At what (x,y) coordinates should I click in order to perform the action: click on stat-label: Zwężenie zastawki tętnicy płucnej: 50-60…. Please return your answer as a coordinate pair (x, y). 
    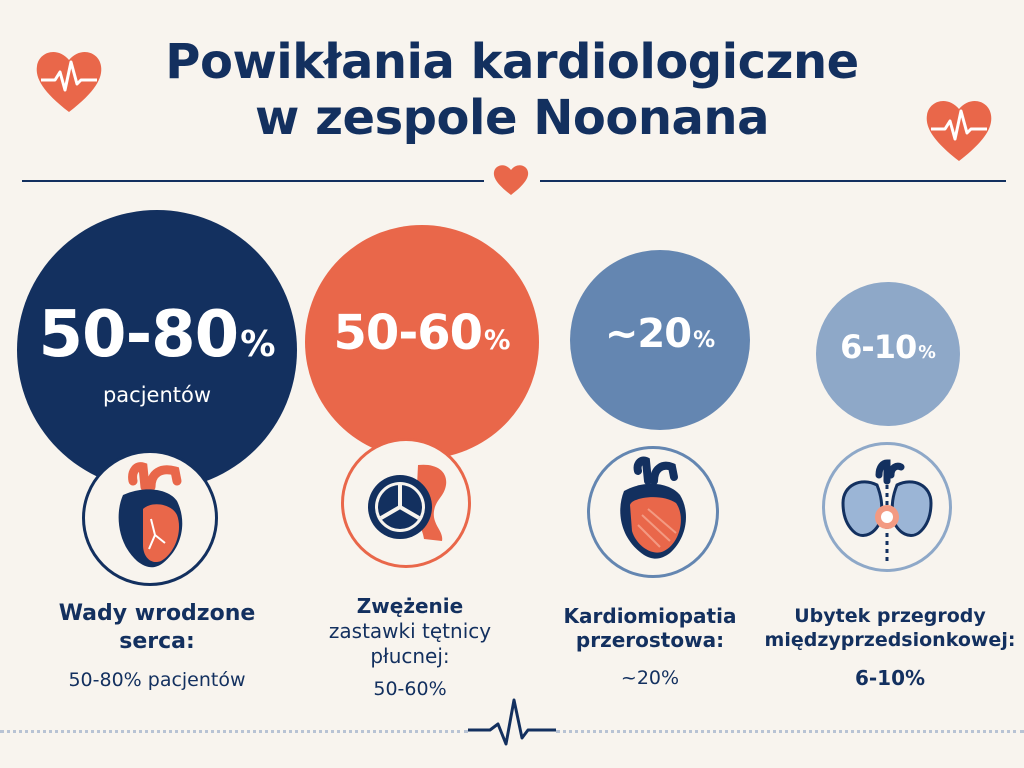
    Looking at the image, I should click on (410, 648).